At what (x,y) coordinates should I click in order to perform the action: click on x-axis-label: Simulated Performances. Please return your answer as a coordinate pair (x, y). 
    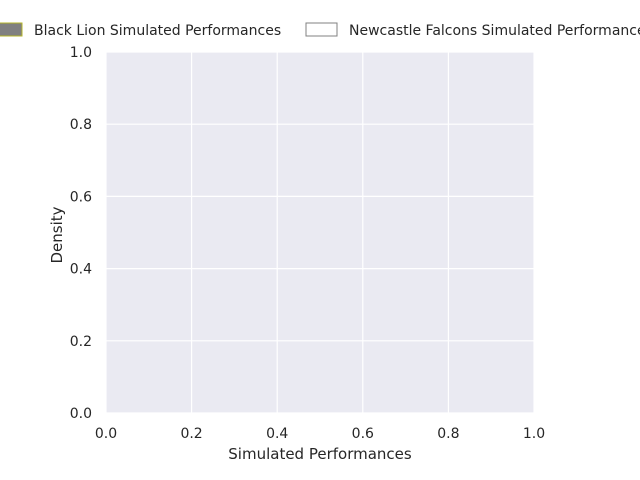
    Looking at the image, I should click on (320, 454).